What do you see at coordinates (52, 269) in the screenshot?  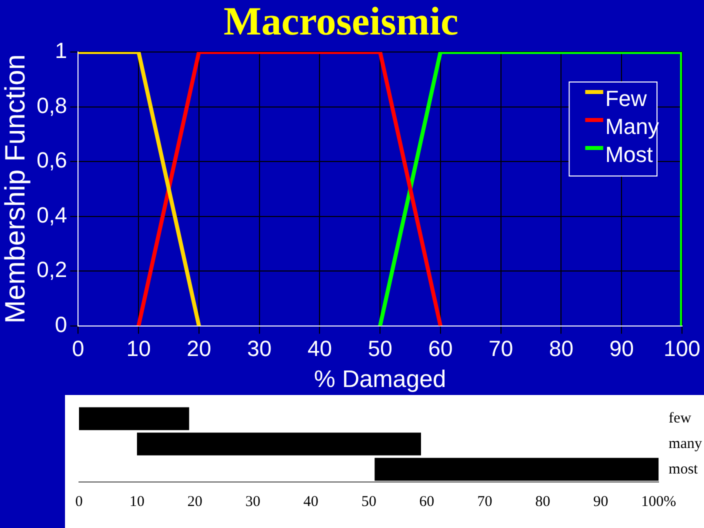 I see `y-tick-label: 0,2` at bounding box center [52, 269].